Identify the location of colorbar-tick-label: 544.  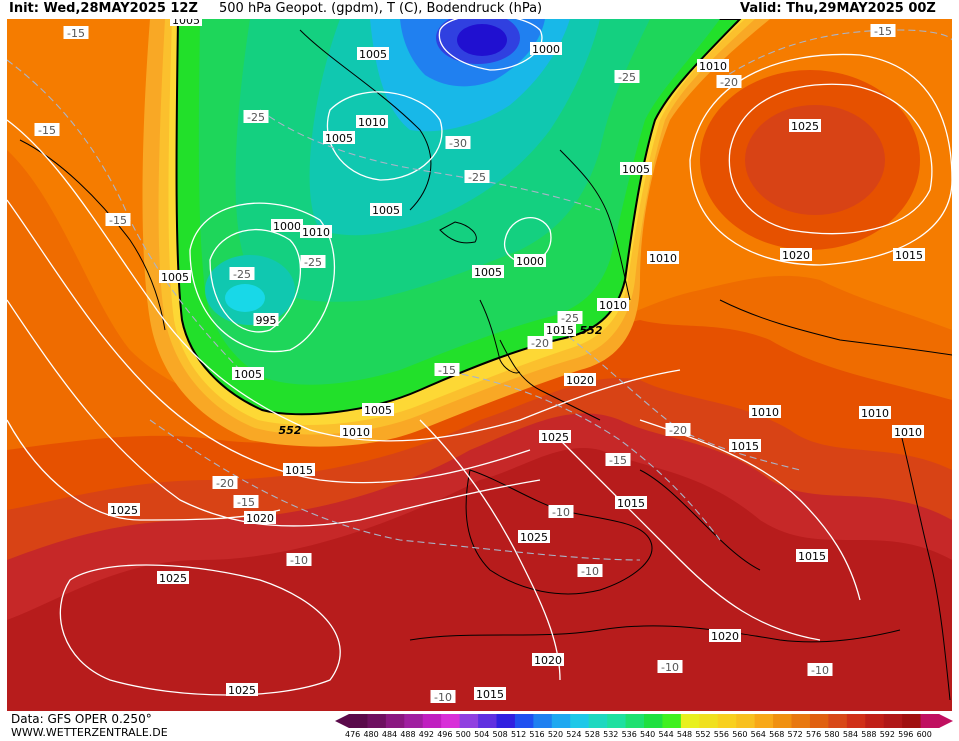
(666, 734).